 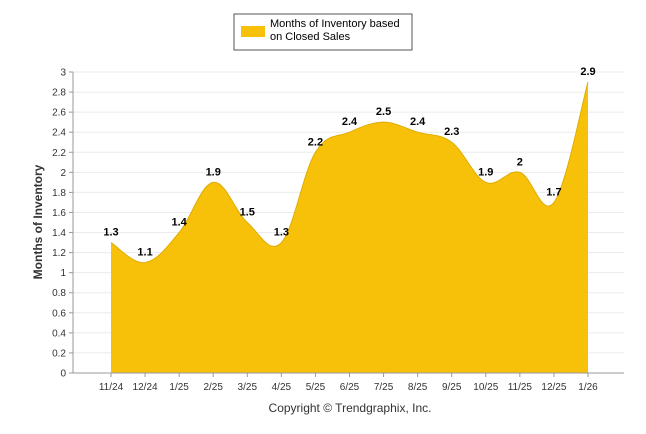 What do you see at coordinates (59, 253) in the screenshot?
I see `y-tick-label: 1.2` at bounding box center [59, 253].